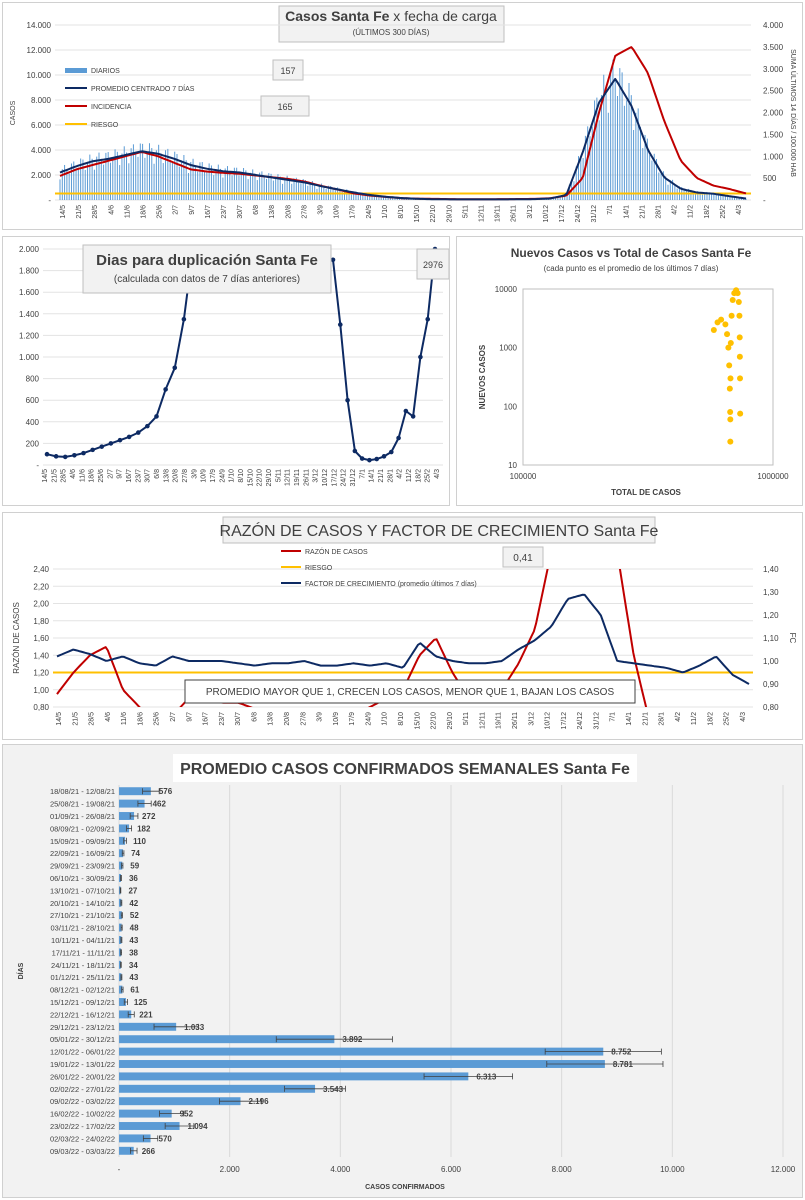 The height and width of the screenshot is (1200, 805). Describe the element at coordinates (506, 289) in the screenshot. I see `y-tick-label: 10000` at that location.